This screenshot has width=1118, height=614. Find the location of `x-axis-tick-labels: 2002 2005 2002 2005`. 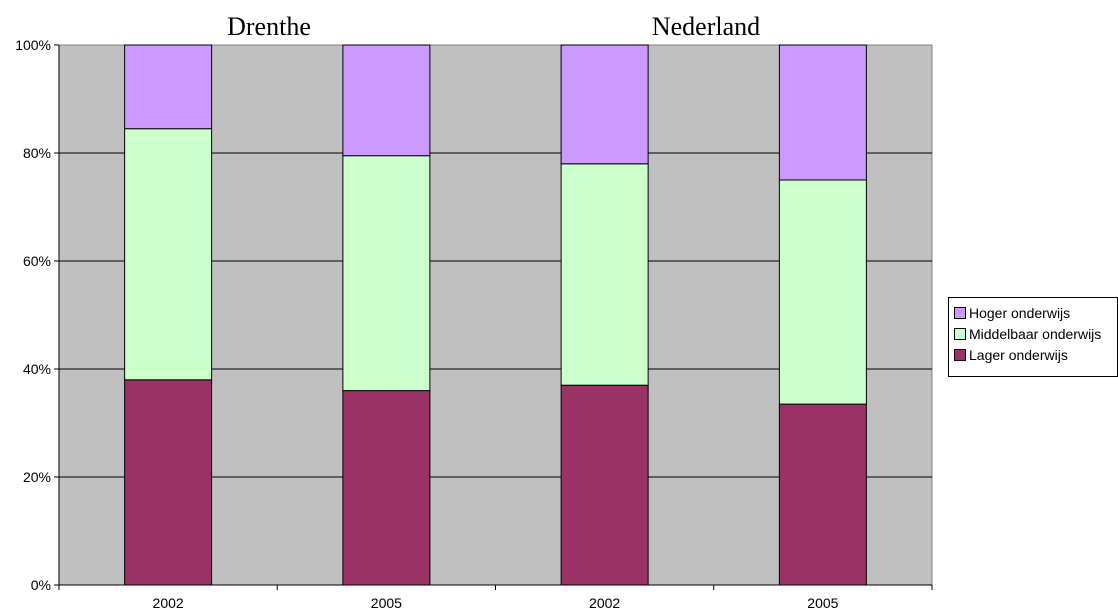

x-axis-tick-labels: 2002 2005 2002 2005 is located at coordinates (496, 603).